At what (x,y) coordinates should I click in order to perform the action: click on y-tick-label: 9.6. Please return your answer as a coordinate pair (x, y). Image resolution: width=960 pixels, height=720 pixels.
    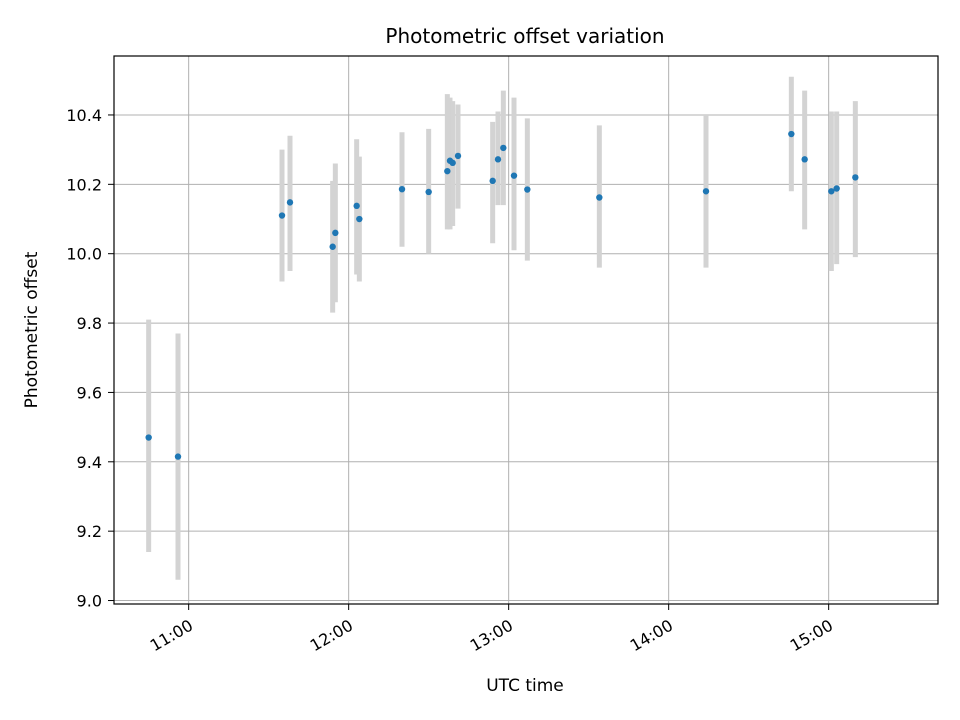
    Looking at the image, I should click on (89, 392).